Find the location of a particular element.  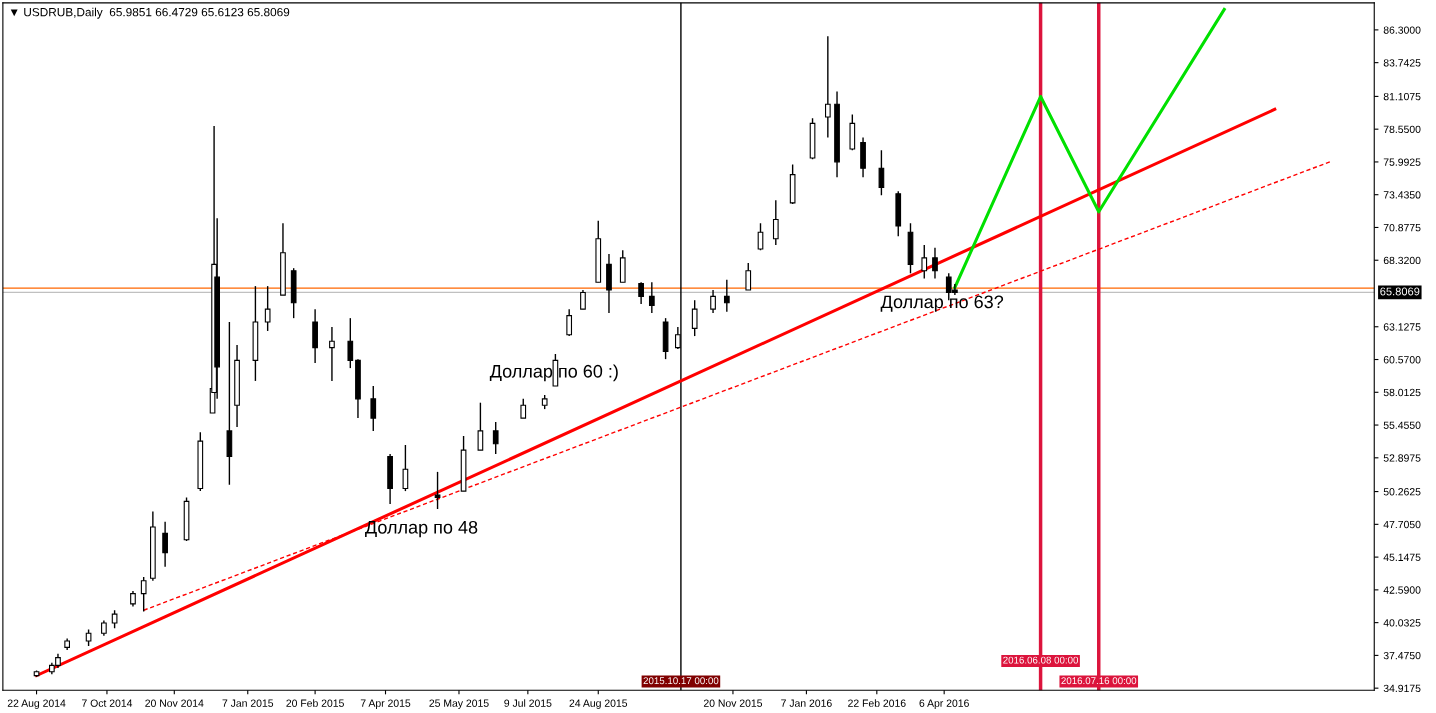

x-tick-label: 7 Jan 2015 is located at coordinates (248, 703).